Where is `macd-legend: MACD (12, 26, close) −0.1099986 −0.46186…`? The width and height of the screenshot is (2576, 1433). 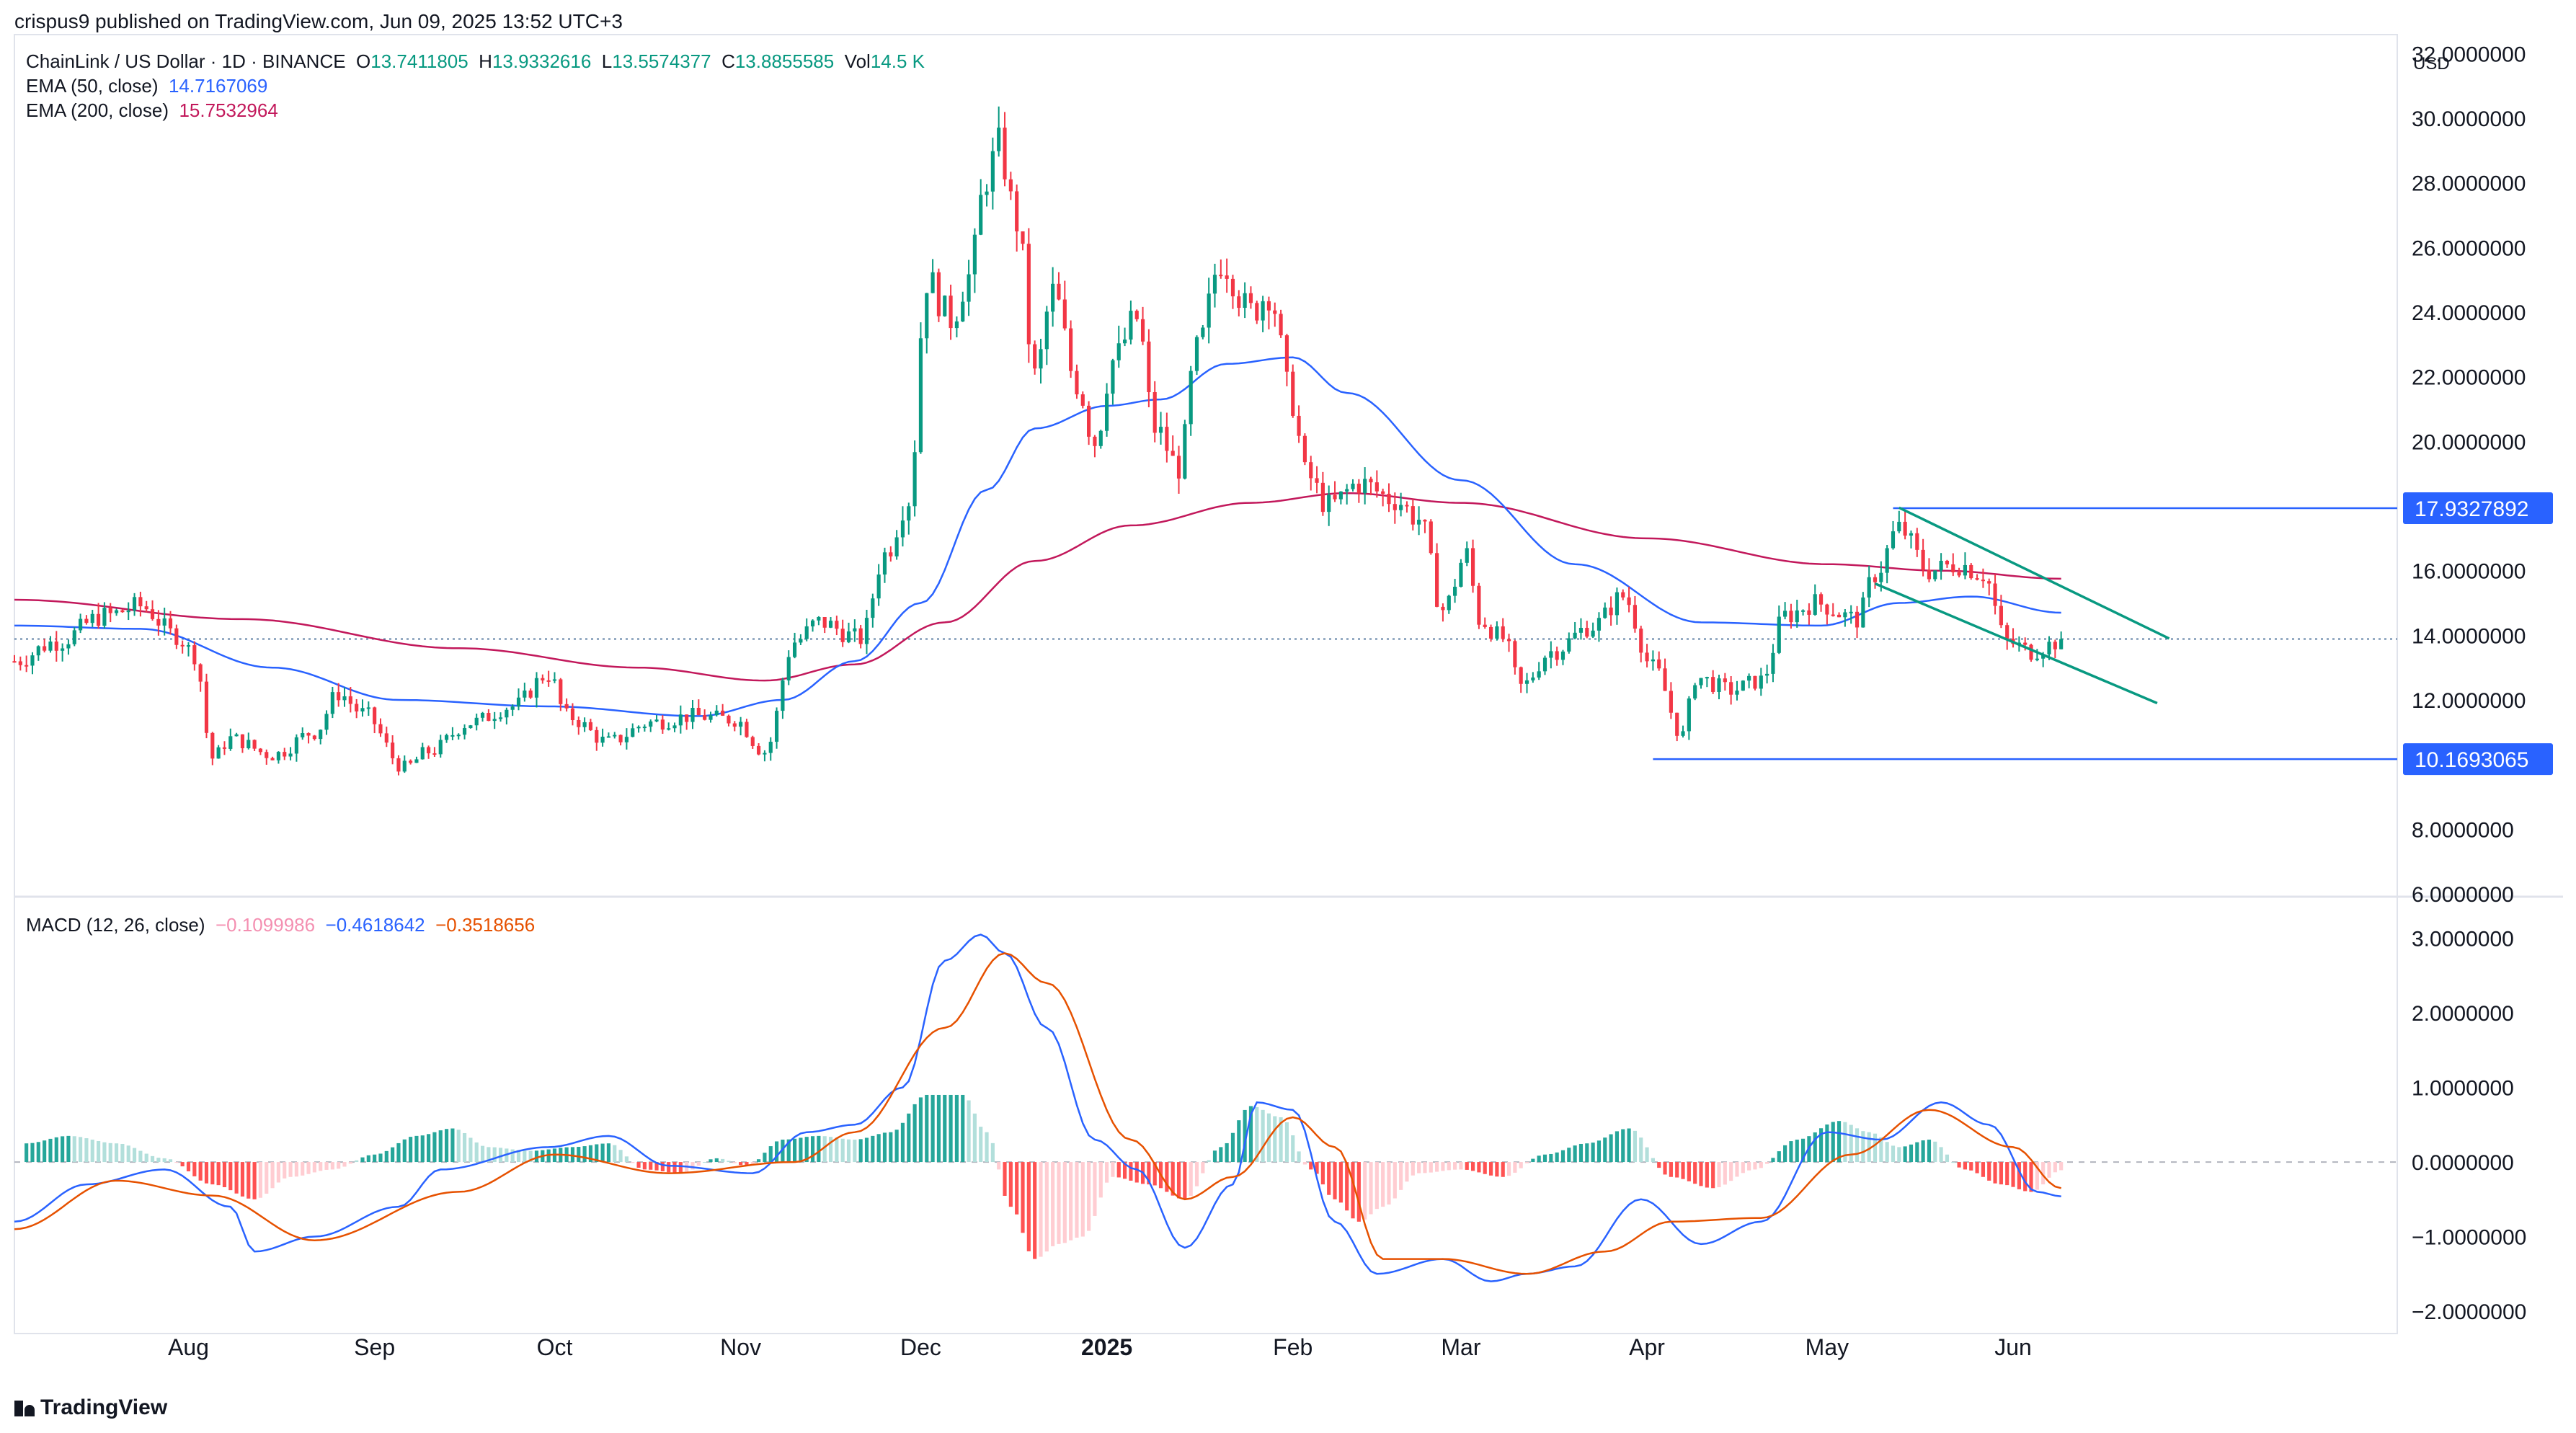 macd-legend: MACD (12, 26, close) −0.1099986 −0.46186… is located at coordinates (280, 925).